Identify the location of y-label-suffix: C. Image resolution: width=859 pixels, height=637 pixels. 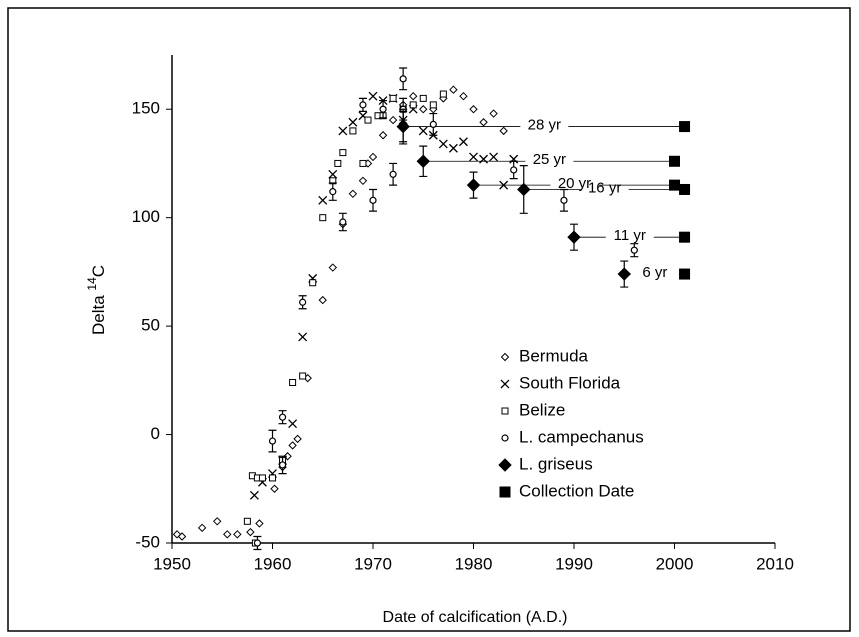
(98, 271).